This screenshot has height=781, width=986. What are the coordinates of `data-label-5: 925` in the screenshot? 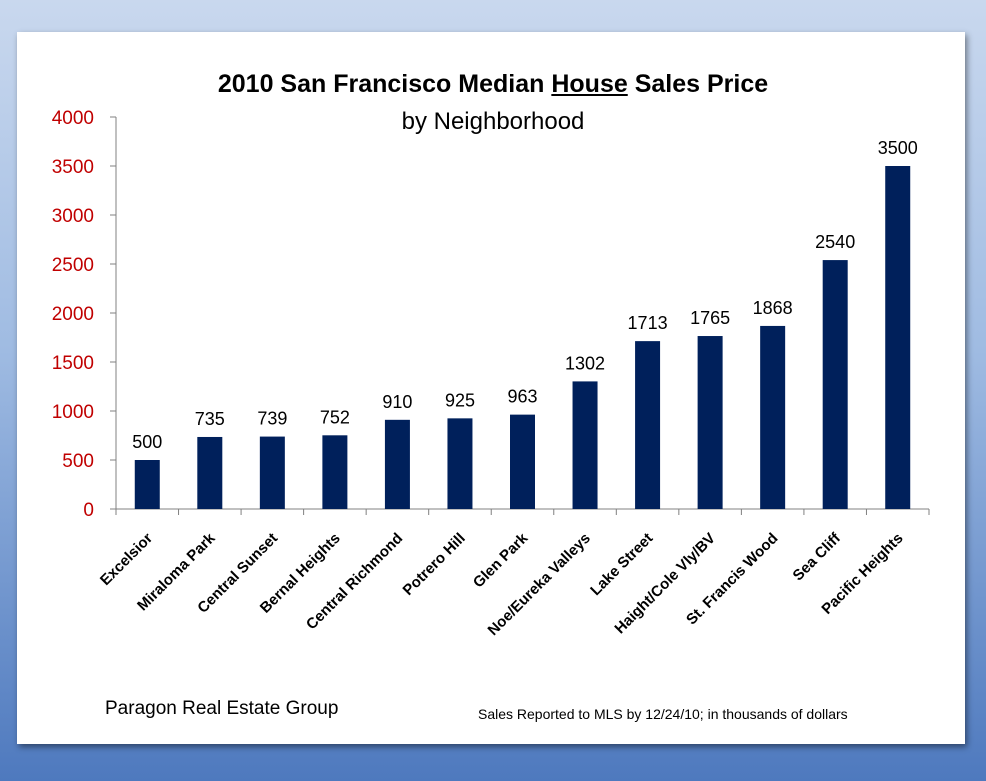 It's located at (460, 400).